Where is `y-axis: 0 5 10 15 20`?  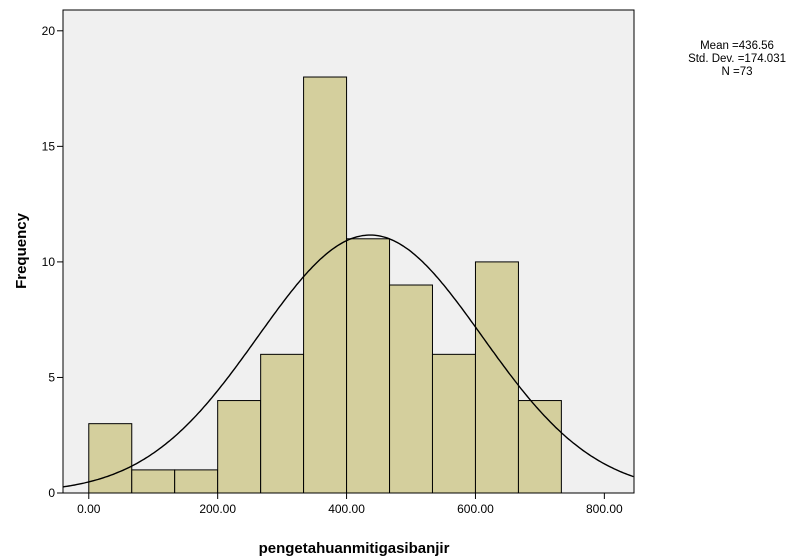
y-axis: 0 5 10 15 20 is located at coordinates (52, 262).